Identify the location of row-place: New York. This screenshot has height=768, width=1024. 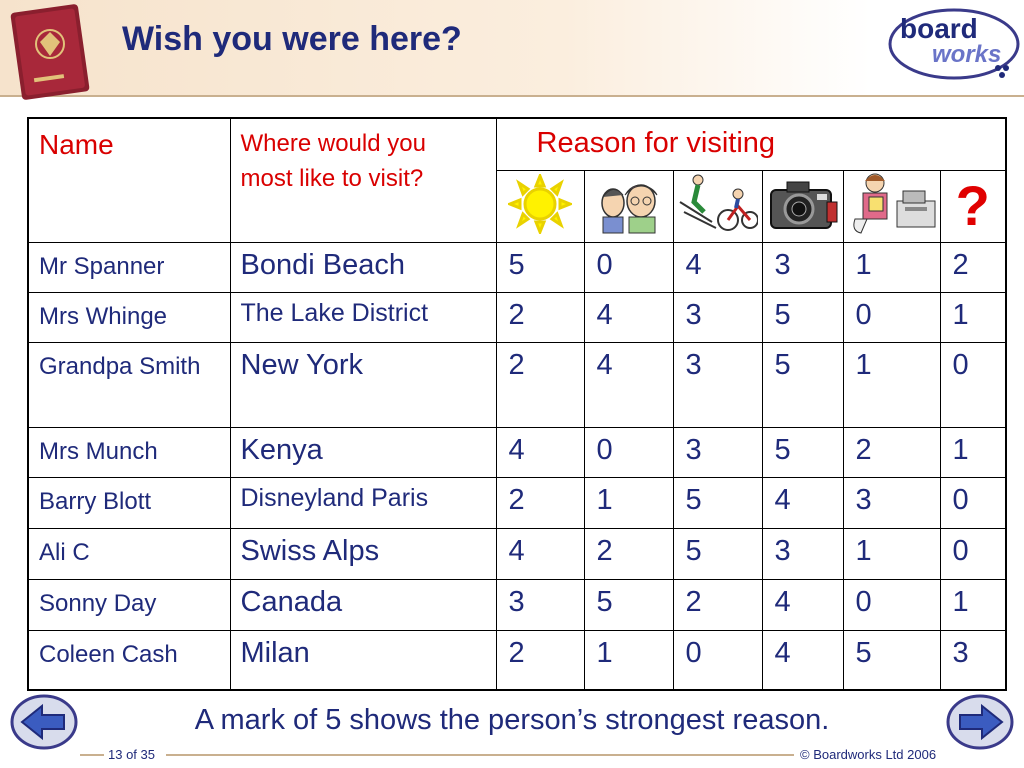
(363, 384).